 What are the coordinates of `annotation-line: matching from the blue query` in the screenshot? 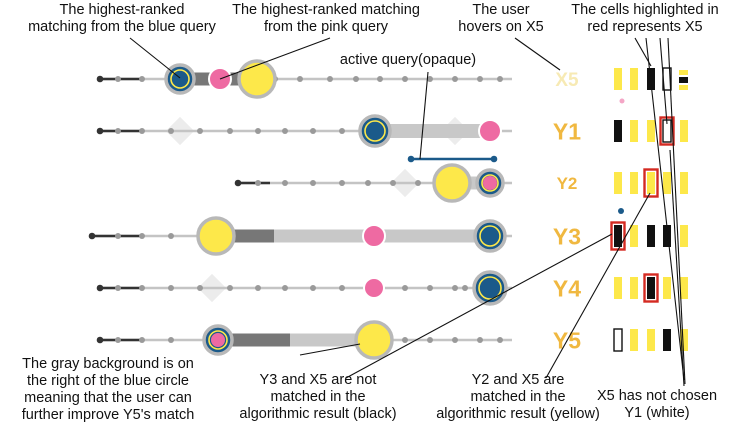 It's located at (122, 27).